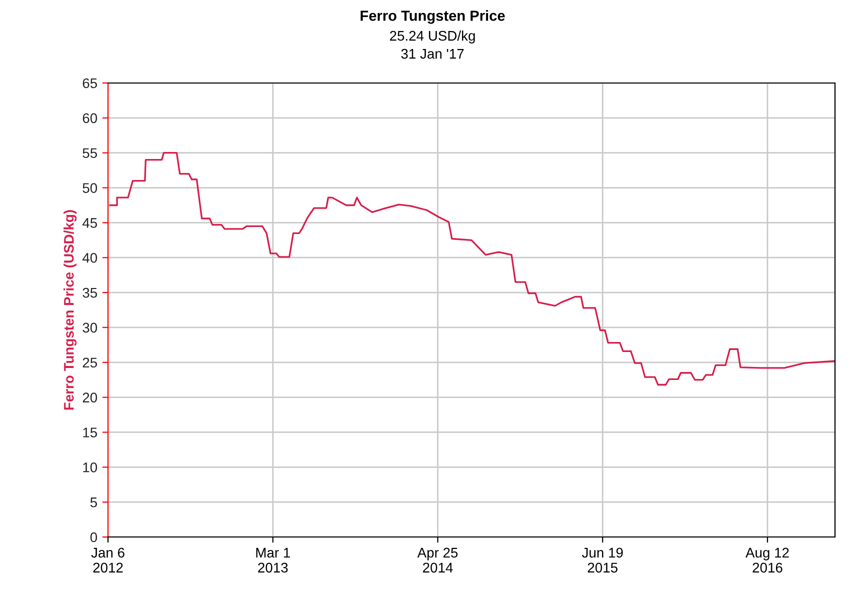 Image resolution: width=865 pixels, height=605 pixels. I want to click on y-tick-label: 5, so click(93, 503).